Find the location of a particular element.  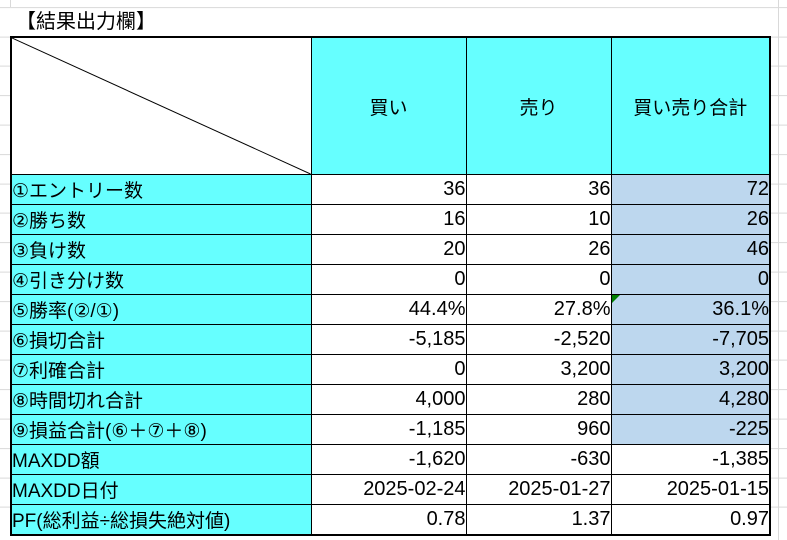

sell-value: 27.8% is located at coordinates (538, 309).